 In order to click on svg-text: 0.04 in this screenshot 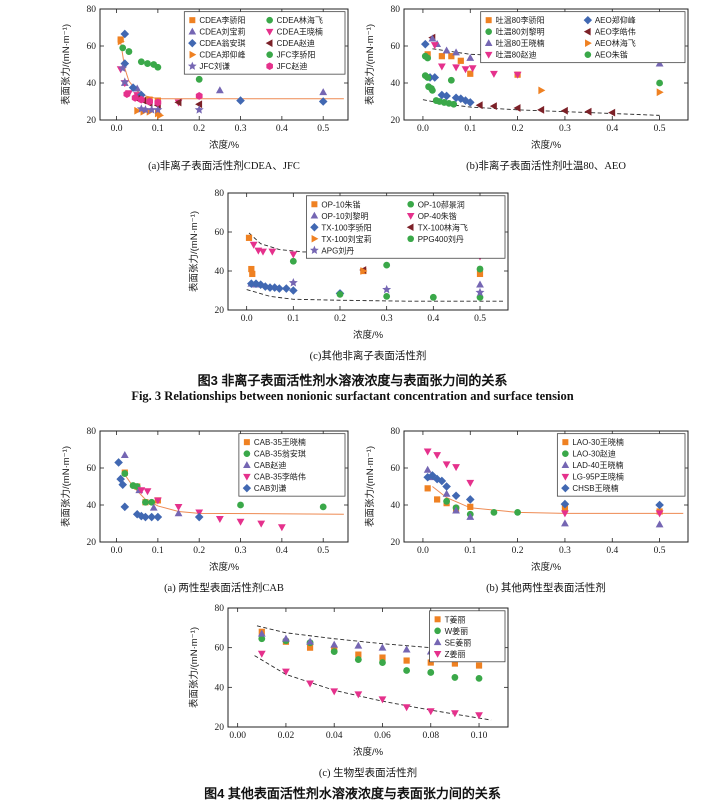, I will do `click(334, 736)`.